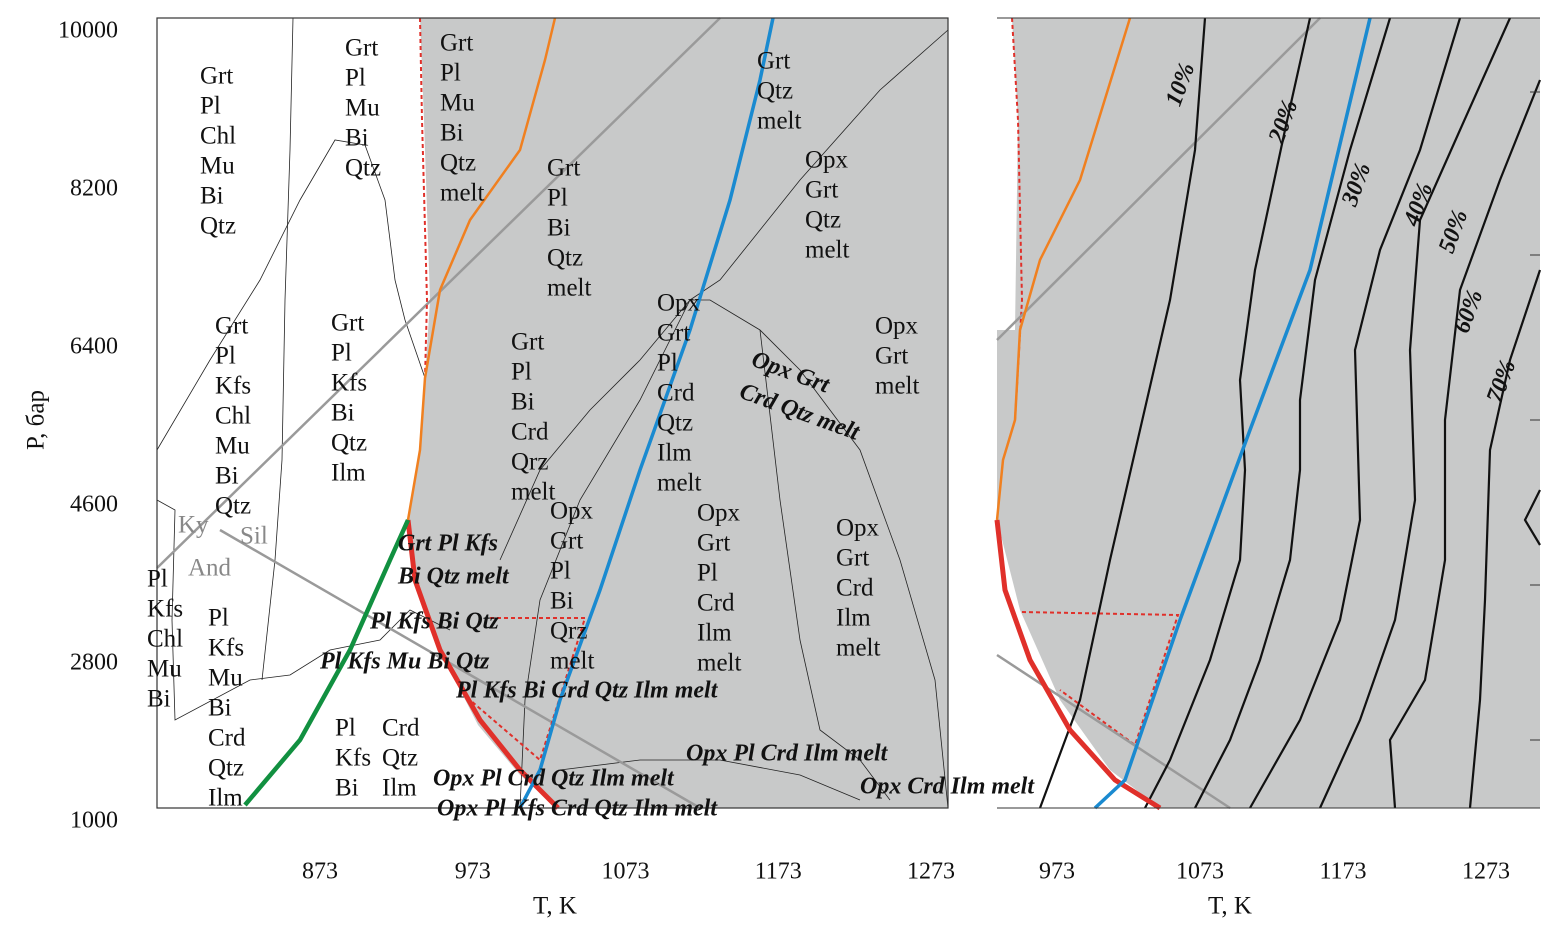 This screenshot has width=1557, height=925. What do you see at coordinates (424, 198) in the screenshot?
I see `solidus-dashed` at bounding box center [424, 198].